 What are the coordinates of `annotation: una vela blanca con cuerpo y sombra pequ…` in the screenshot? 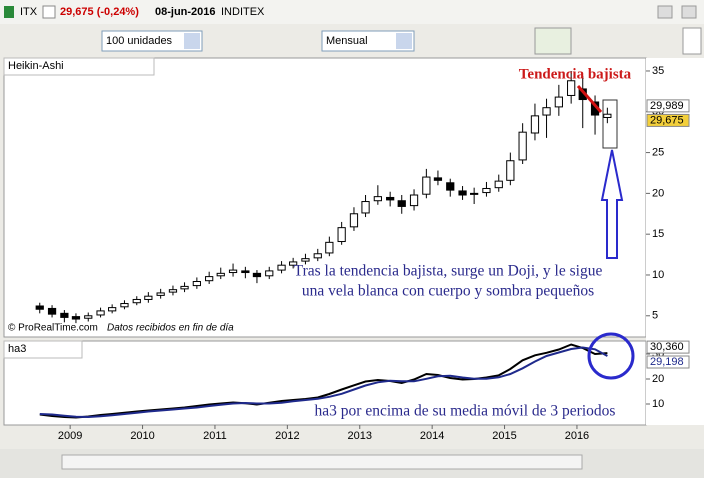 It's located at (448, 291).